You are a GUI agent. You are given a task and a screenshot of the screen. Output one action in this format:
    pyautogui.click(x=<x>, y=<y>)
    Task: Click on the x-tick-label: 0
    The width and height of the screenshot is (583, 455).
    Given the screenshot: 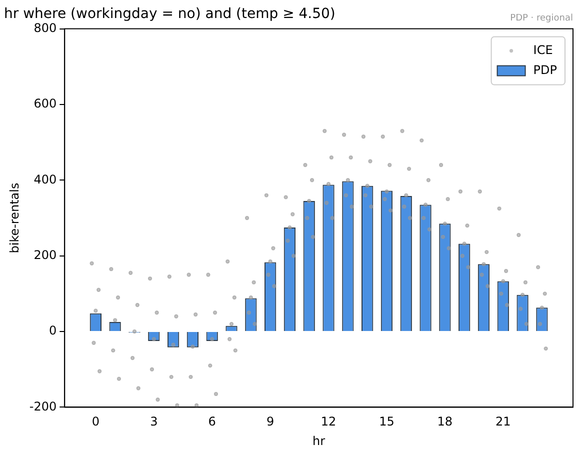 What is the action you would take?
    pyautogui.click(x=96, y=421)
    